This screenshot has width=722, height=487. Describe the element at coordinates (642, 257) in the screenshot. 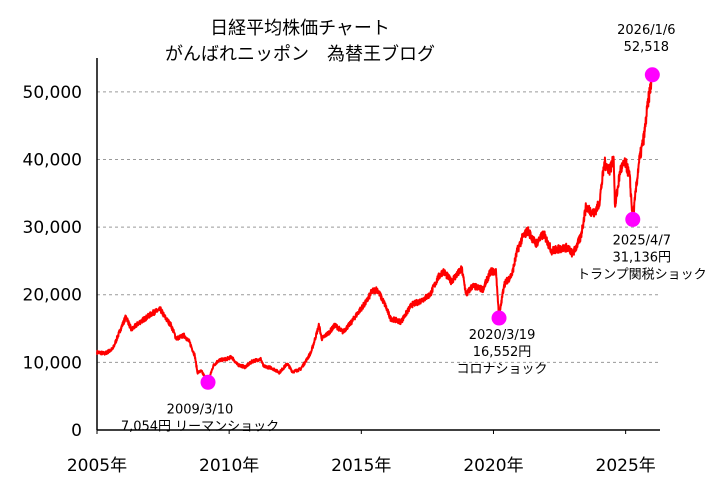

I see `annotation-label-2-1: 31,136円` at that location.